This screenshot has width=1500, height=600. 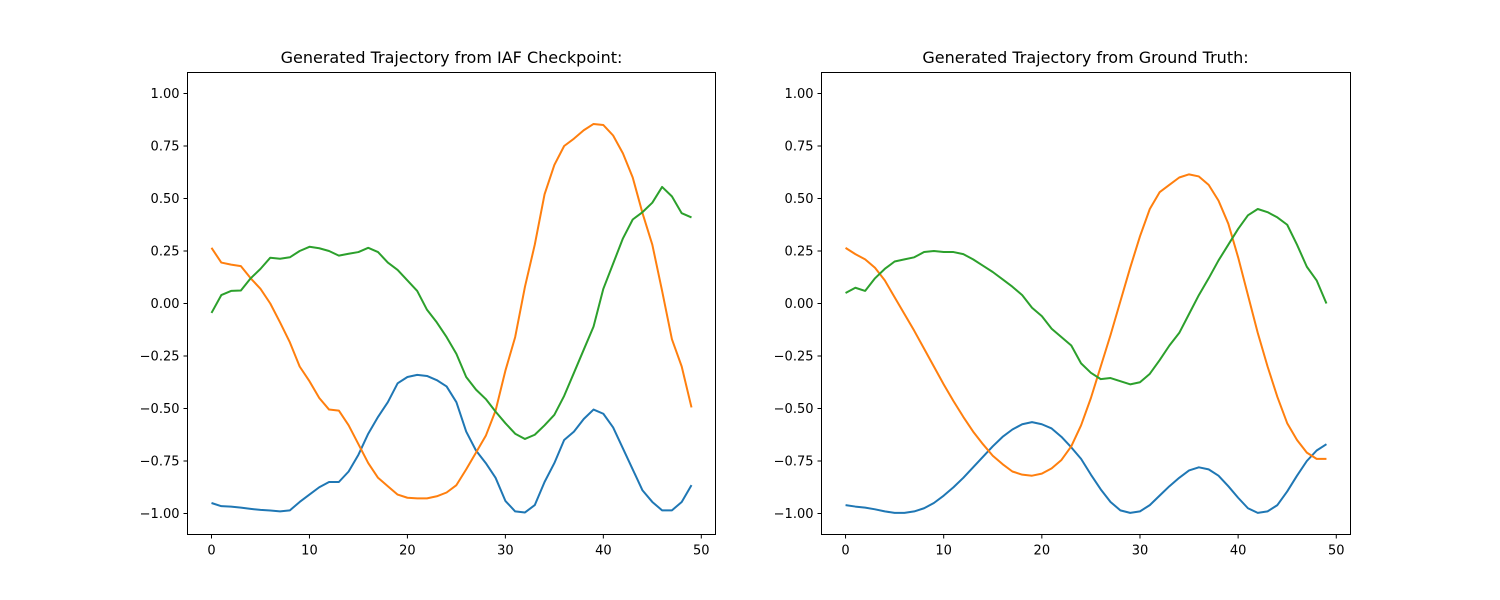 I want to click on left-series-green-line, so click(x=451, y=312).